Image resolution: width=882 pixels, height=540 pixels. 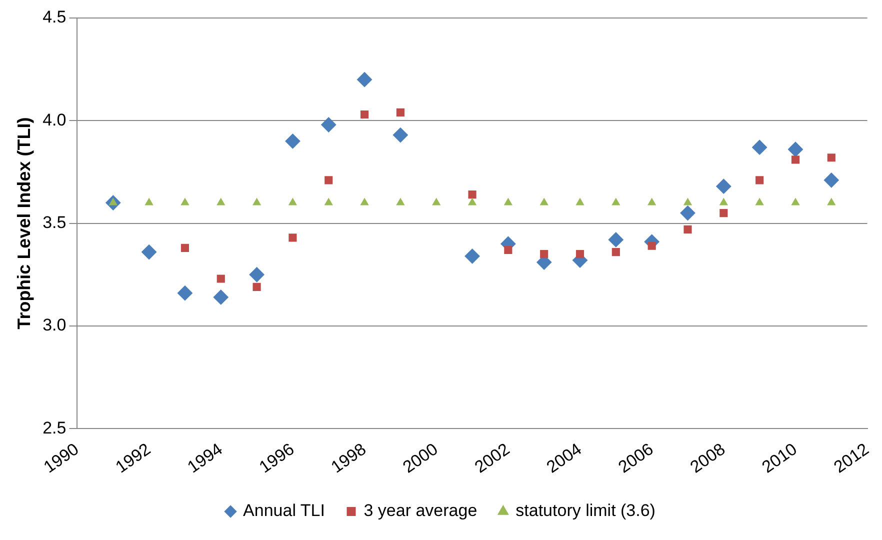 I want to click on y-tick-label: 2.5, so click(x=54, y=428).